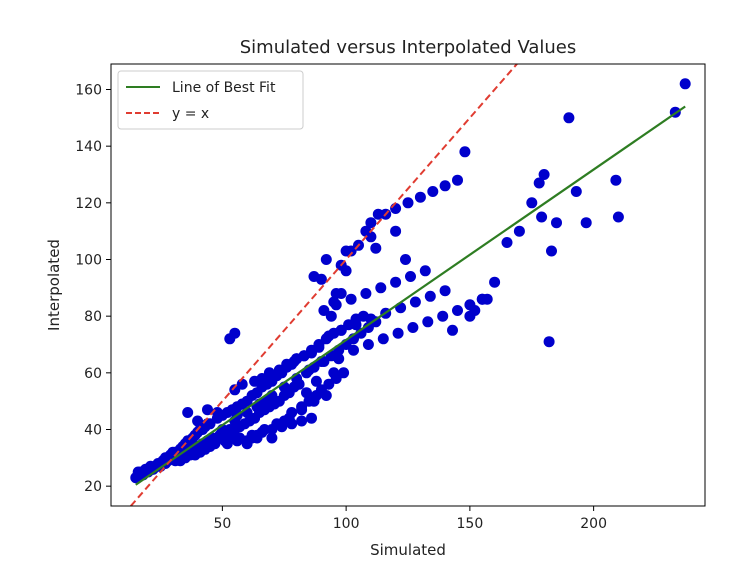  Describe the element at coordinates (88, 204) in the screenshot. I see `y-tick-label: 120` at that location.